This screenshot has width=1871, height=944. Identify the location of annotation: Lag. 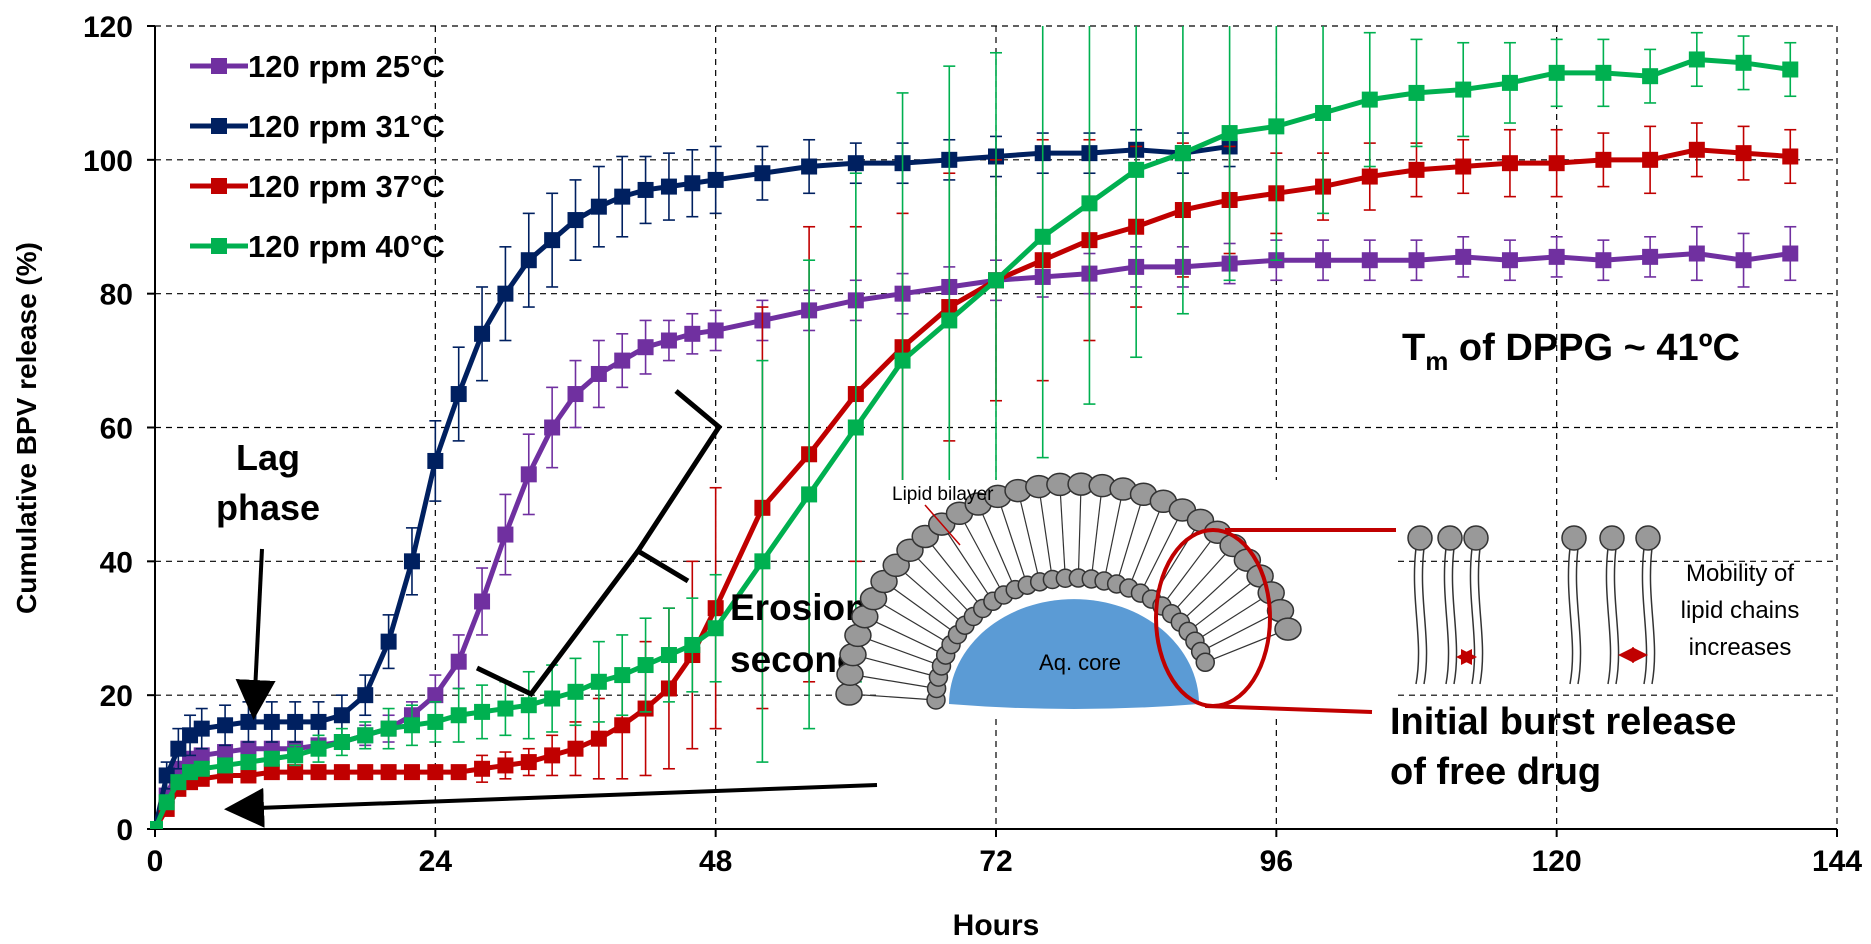
(268, 457).